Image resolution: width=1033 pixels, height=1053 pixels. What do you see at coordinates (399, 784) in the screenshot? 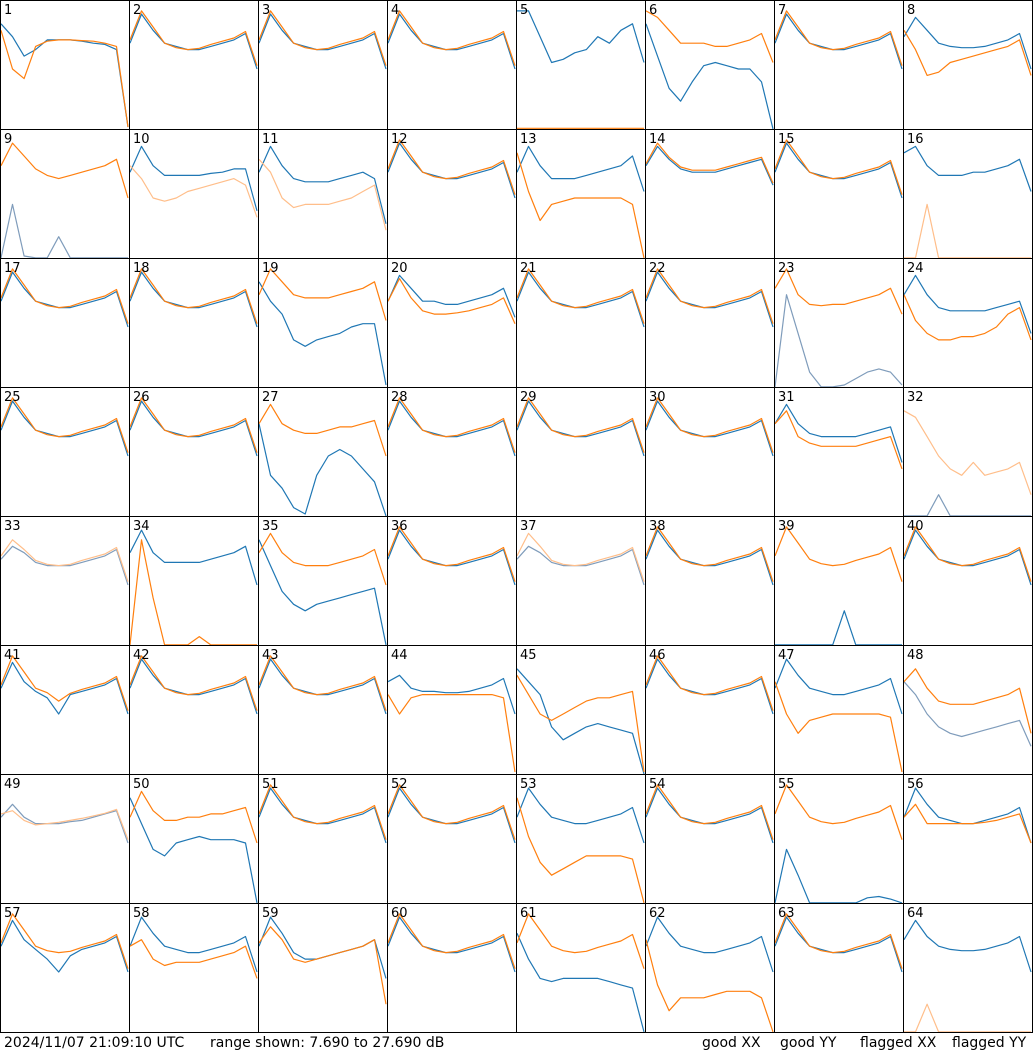
I see `panel-title: 52` at bounding box center [399, 784].